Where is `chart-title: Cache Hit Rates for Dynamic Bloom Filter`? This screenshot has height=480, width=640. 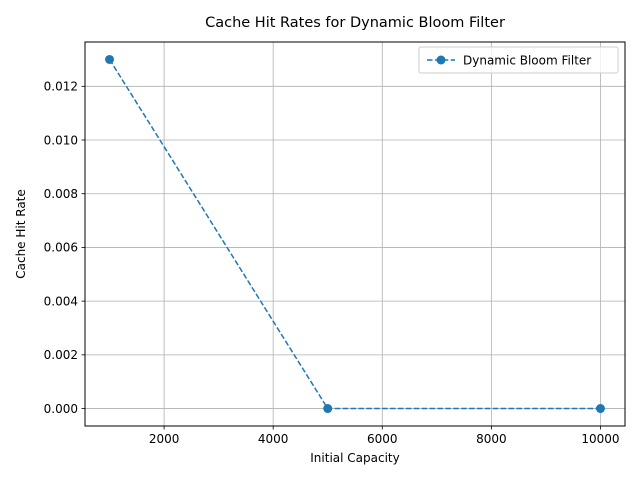 chart-title: Cache Hit Rates for Dynamic Bloom Filter is located at coordinates (355, 23).